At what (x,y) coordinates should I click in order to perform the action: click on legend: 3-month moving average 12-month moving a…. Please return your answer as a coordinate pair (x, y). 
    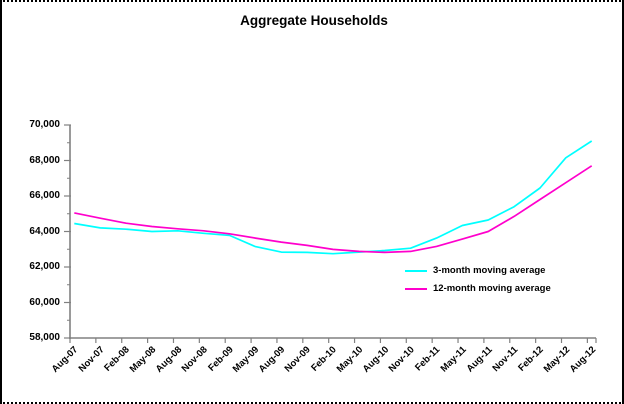
    Looking at the image, I should click on (478, 279).